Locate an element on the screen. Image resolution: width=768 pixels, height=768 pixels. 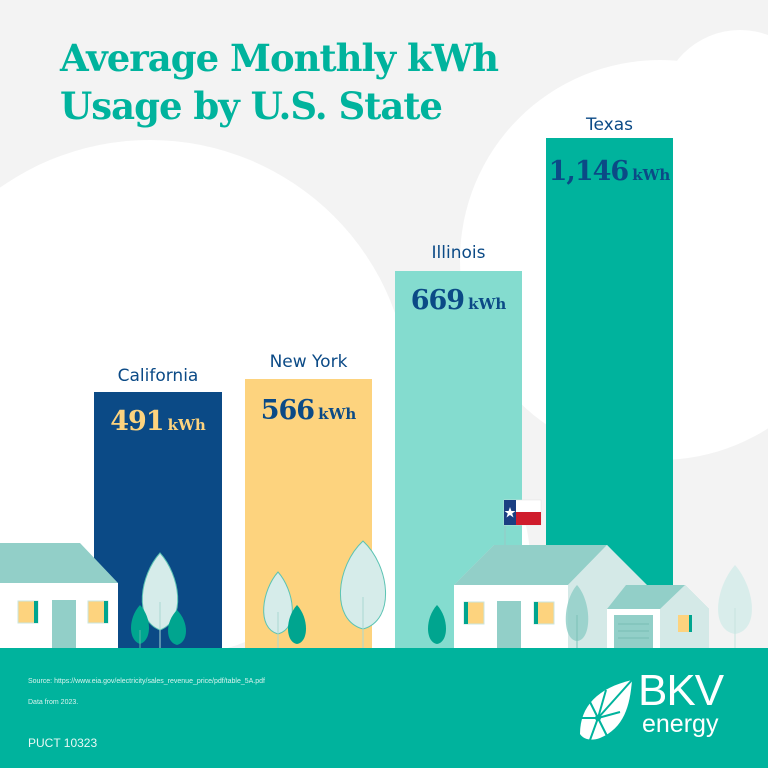
bar-value-texas: 1,146 kWh is located at coordinates (609, 171).